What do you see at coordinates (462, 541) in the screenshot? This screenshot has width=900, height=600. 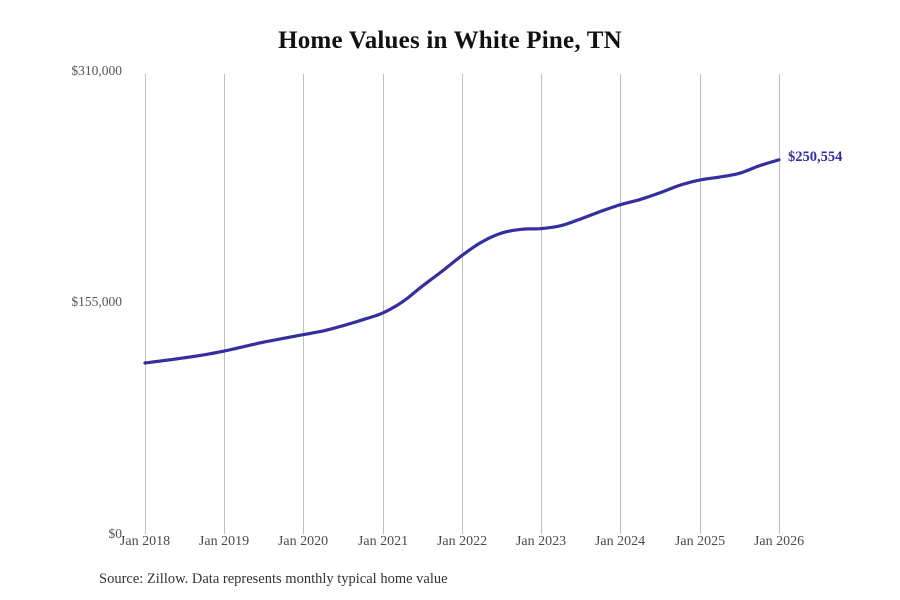 I see `x-tick-label: Jan 2022` at bounding box center [462, 541].